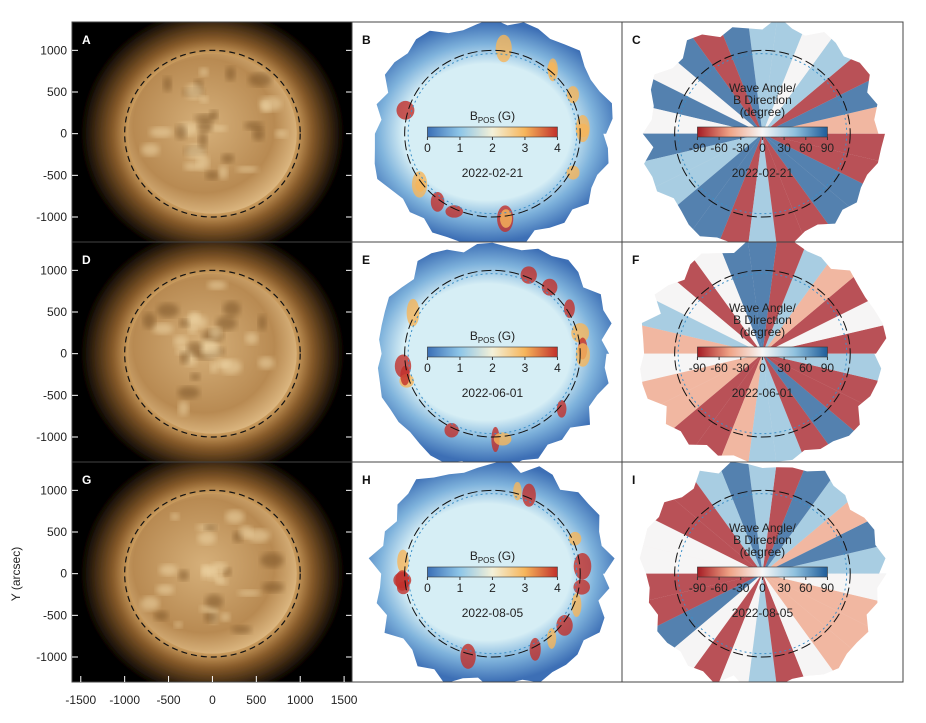 The image size is (926, 723). I want to click on x-tick-label: 0, so click(212, 700).